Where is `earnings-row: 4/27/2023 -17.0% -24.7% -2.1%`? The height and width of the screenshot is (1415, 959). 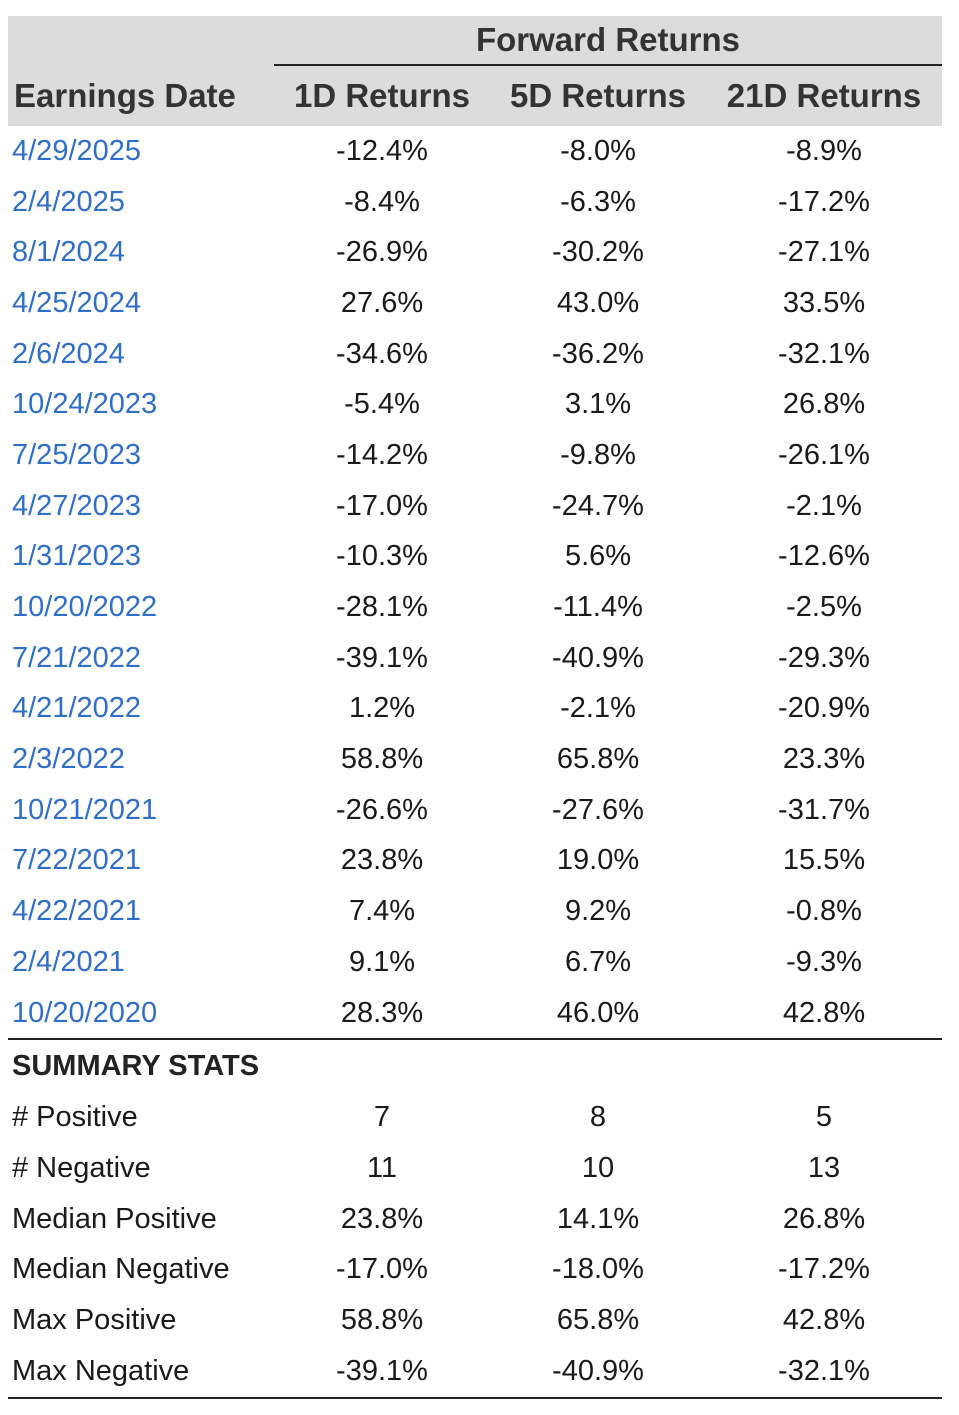
earnings-row: 4/27/2023 -17.0% -24.7% -2.1% is located at coordinates (475, 506).